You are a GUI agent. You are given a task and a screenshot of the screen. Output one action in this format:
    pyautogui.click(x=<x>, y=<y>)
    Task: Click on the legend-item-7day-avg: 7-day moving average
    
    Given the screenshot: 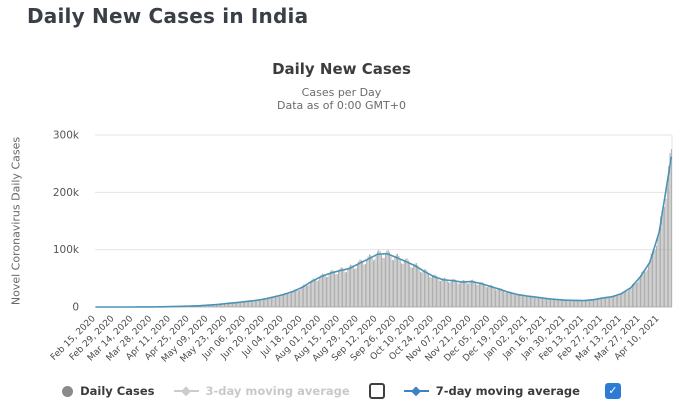 What is the action you would take?
    pyautogui.click(x=491, y=391)
    